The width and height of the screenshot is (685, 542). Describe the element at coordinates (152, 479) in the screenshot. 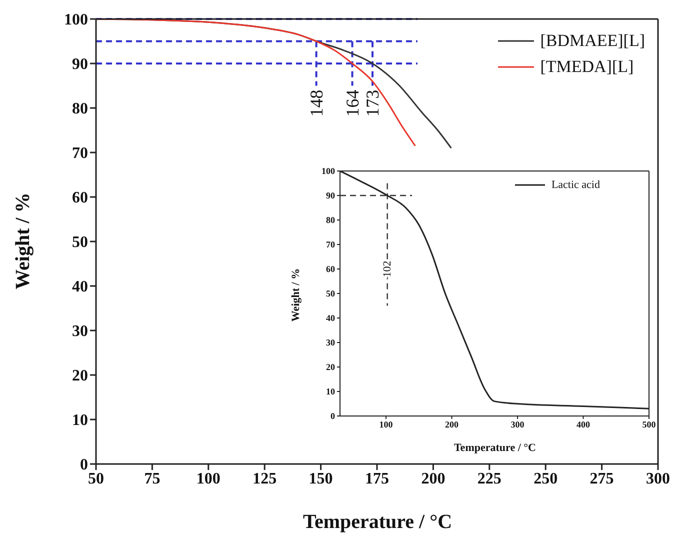

I see `x-tick-label: 75` at that location.